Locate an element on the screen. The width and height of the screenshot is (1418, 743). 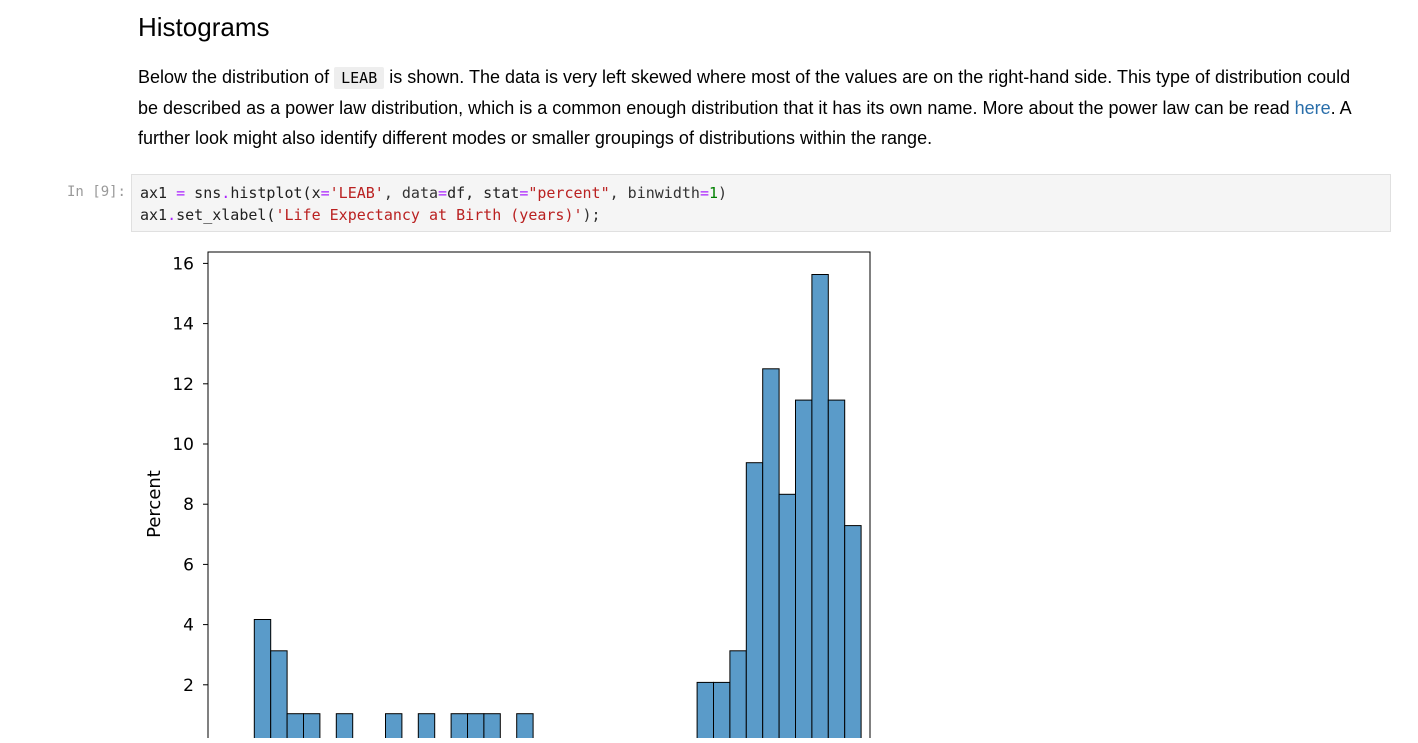
y-tick-label: 4 is located at coordinates (188, 626).